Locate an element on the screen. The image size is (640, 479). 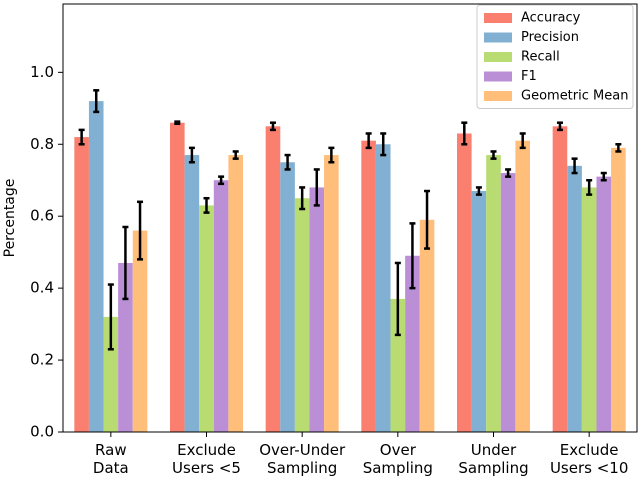
y-tick-label: 1.0 is located at coordinates (42, 72).